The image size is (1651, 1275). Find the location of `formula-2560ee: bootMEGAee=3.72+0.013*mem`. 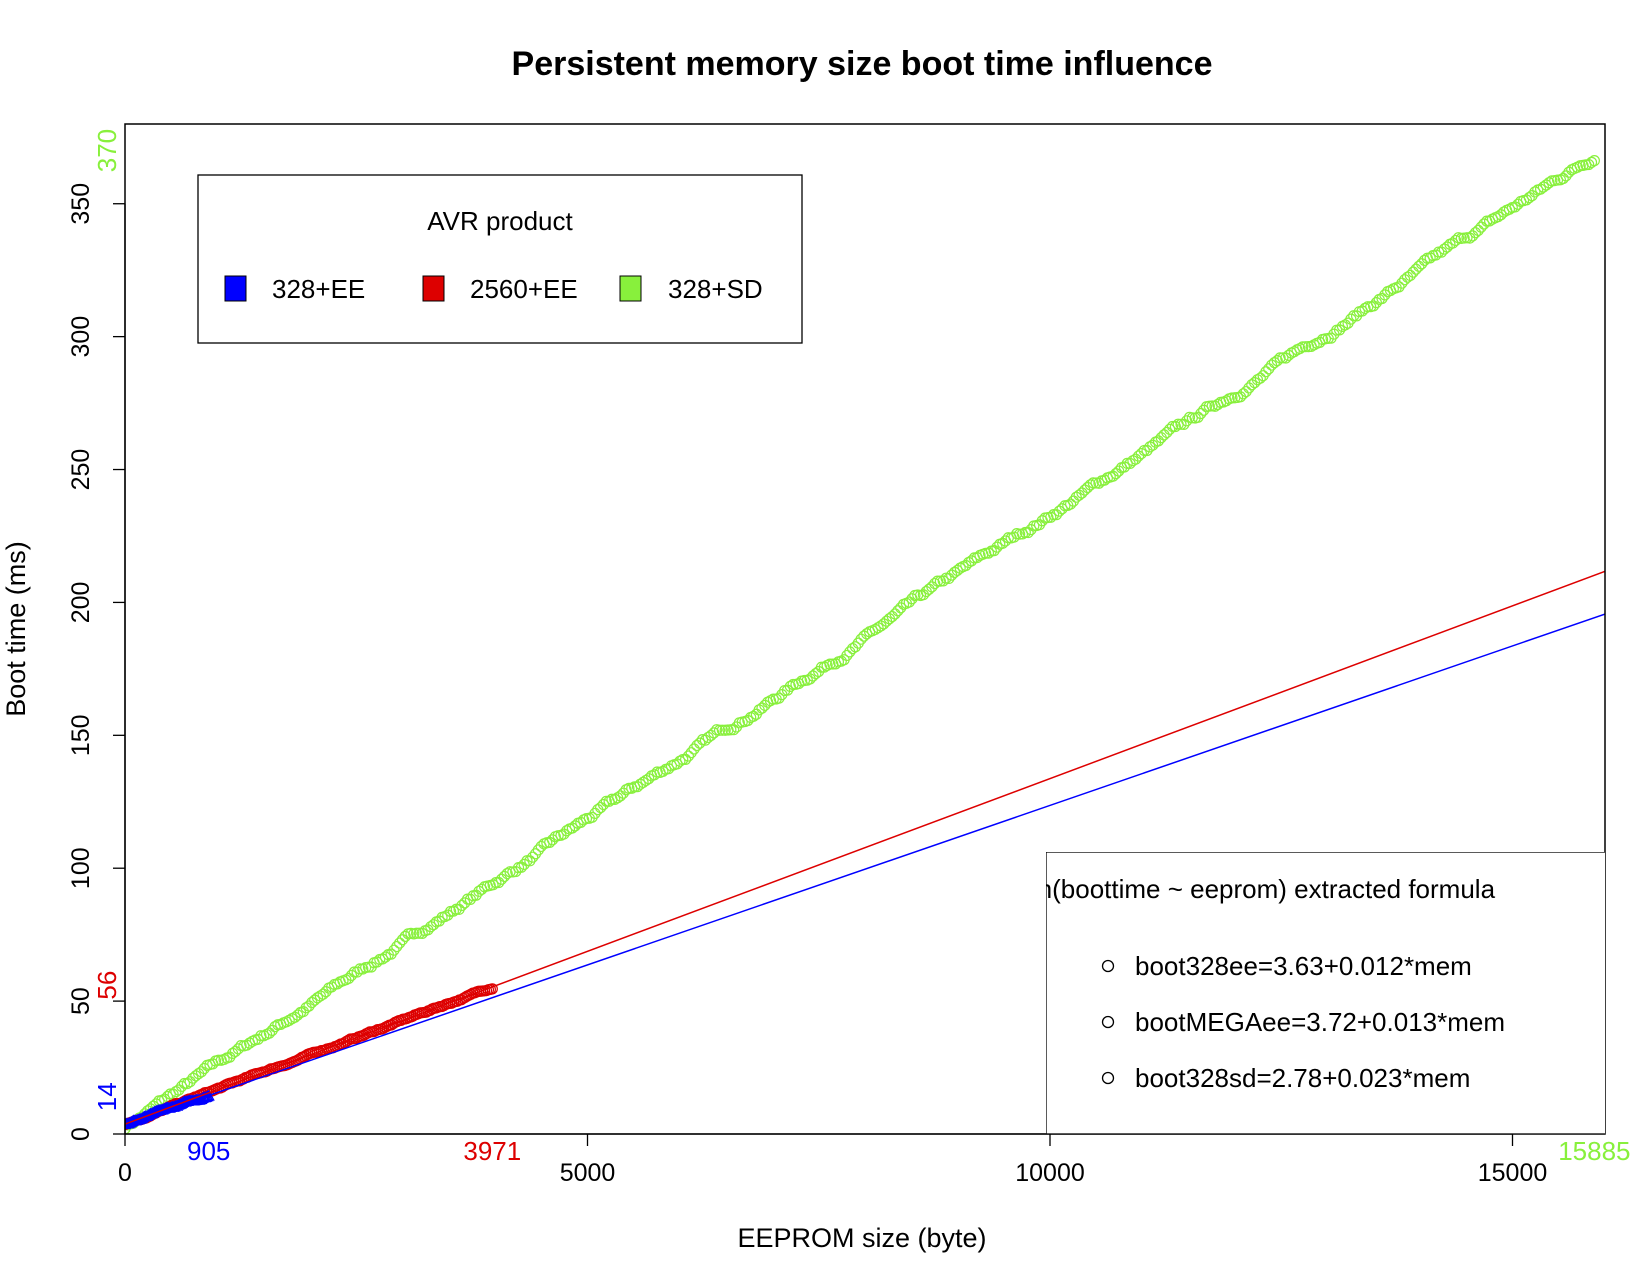

formula-2560ee: bootMEGAee=3.72+0.013*mem is located at coordinates (1320, 1022).